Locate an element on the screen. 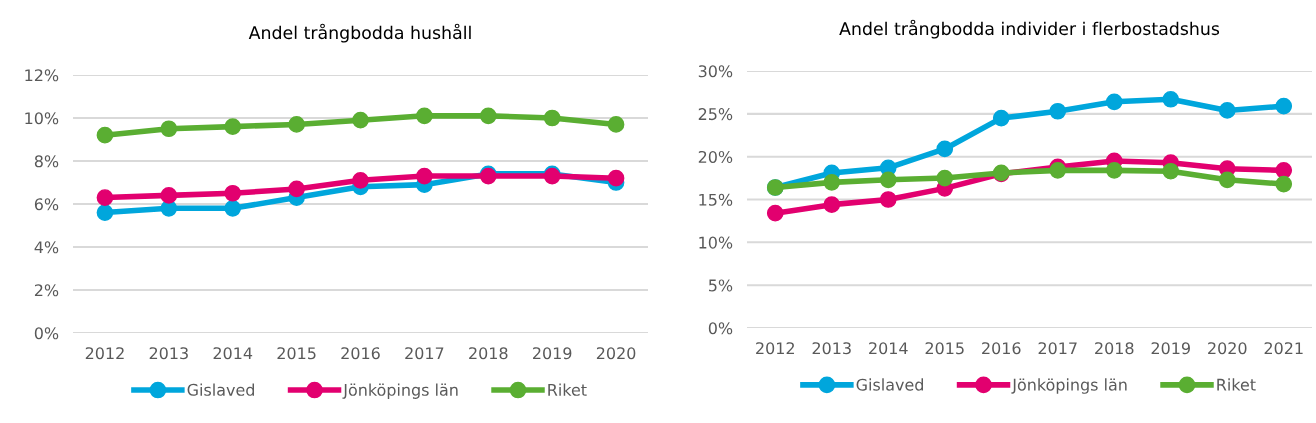 The image size is (1316, 423). y-tick-label: 8% is located at coordinates (46, 161).